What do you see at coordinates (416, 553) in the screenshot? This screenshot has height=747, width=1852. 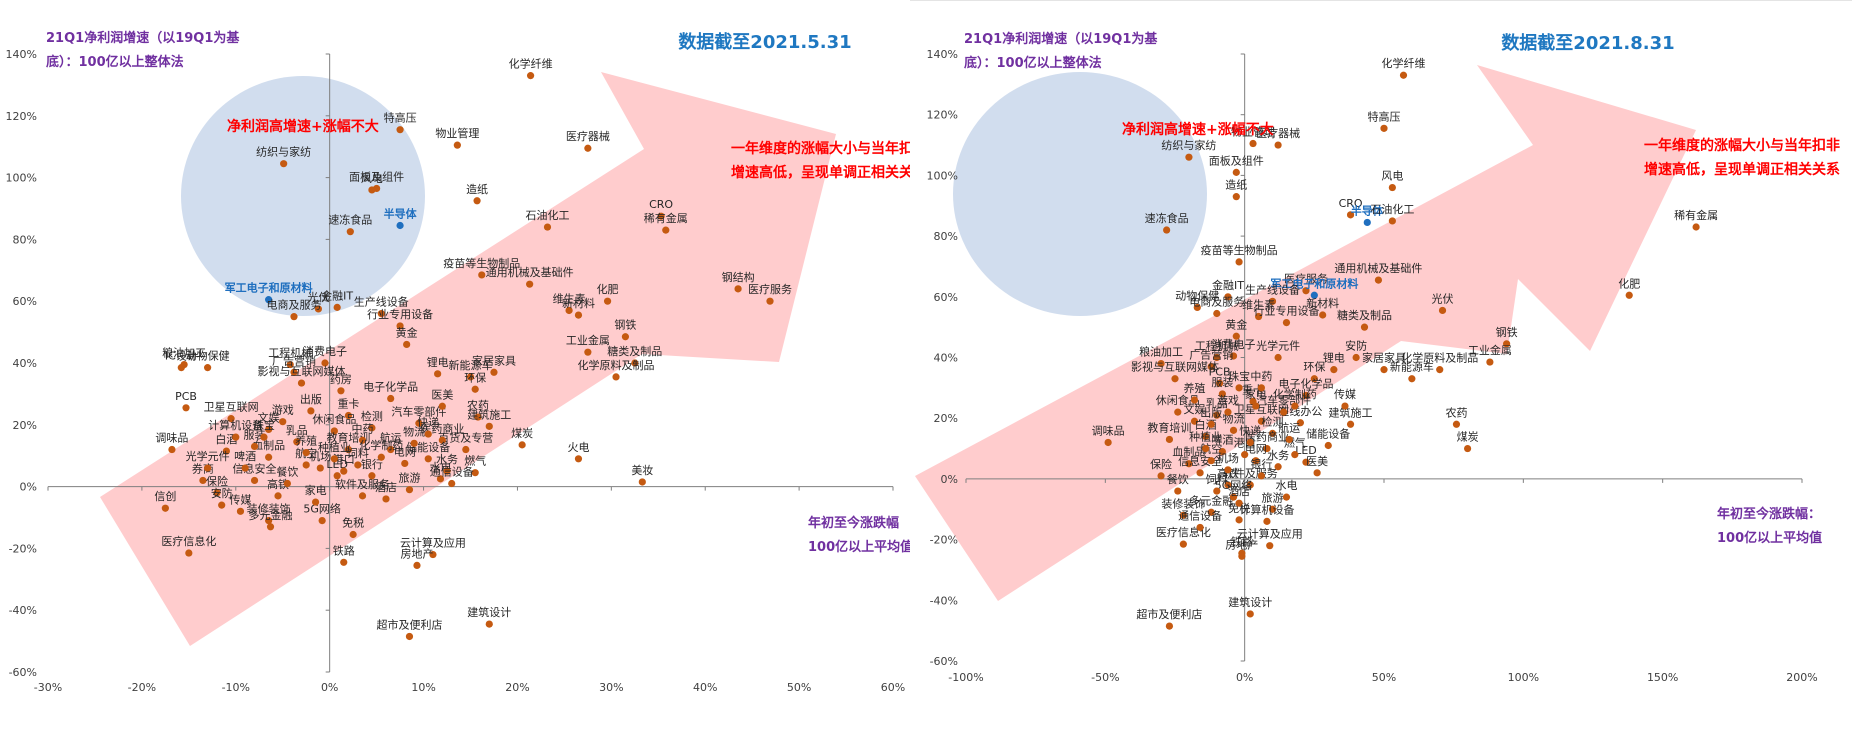 I see `data-label: 房地产` at bounding box center [416, 553].